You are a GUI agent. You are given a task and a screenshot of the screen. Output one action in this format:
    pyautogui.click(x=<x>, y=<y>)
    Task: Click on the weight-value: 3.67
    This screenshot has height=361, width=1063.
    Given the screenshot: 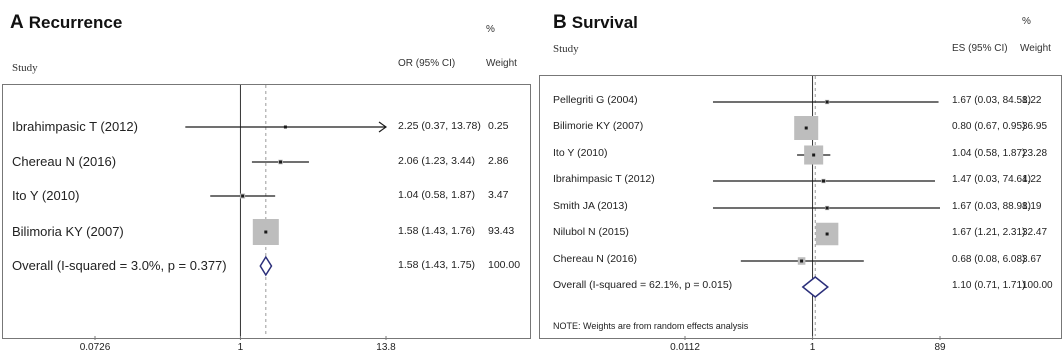 What is the action you would take?
    pyautogui.click(x=1032, y=259)
    